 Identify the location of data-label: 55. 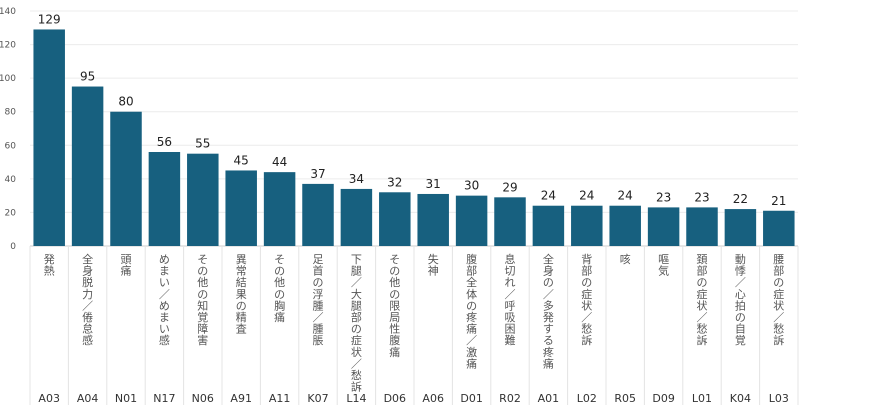
(202, 144).